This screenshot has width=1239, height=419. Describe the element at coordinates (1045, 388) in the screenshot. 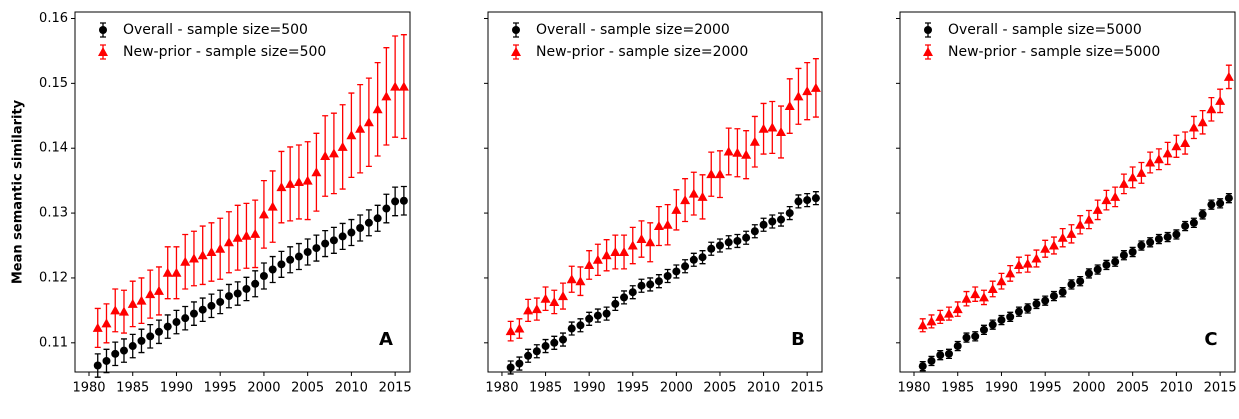

I see `x-tick-label: 1995` at that location.